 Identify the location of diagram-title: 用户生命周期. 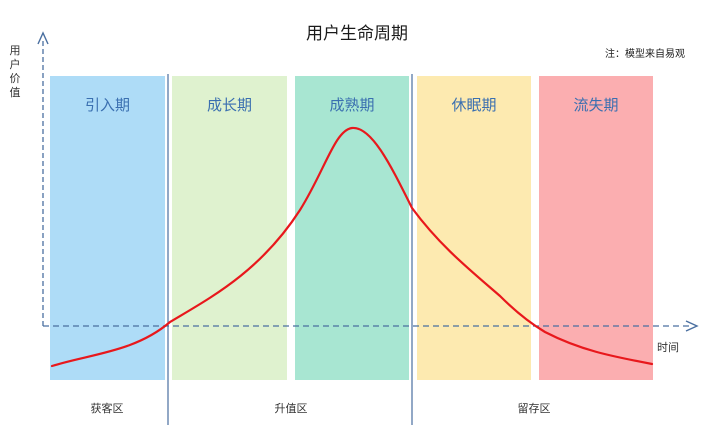
(357, 34).